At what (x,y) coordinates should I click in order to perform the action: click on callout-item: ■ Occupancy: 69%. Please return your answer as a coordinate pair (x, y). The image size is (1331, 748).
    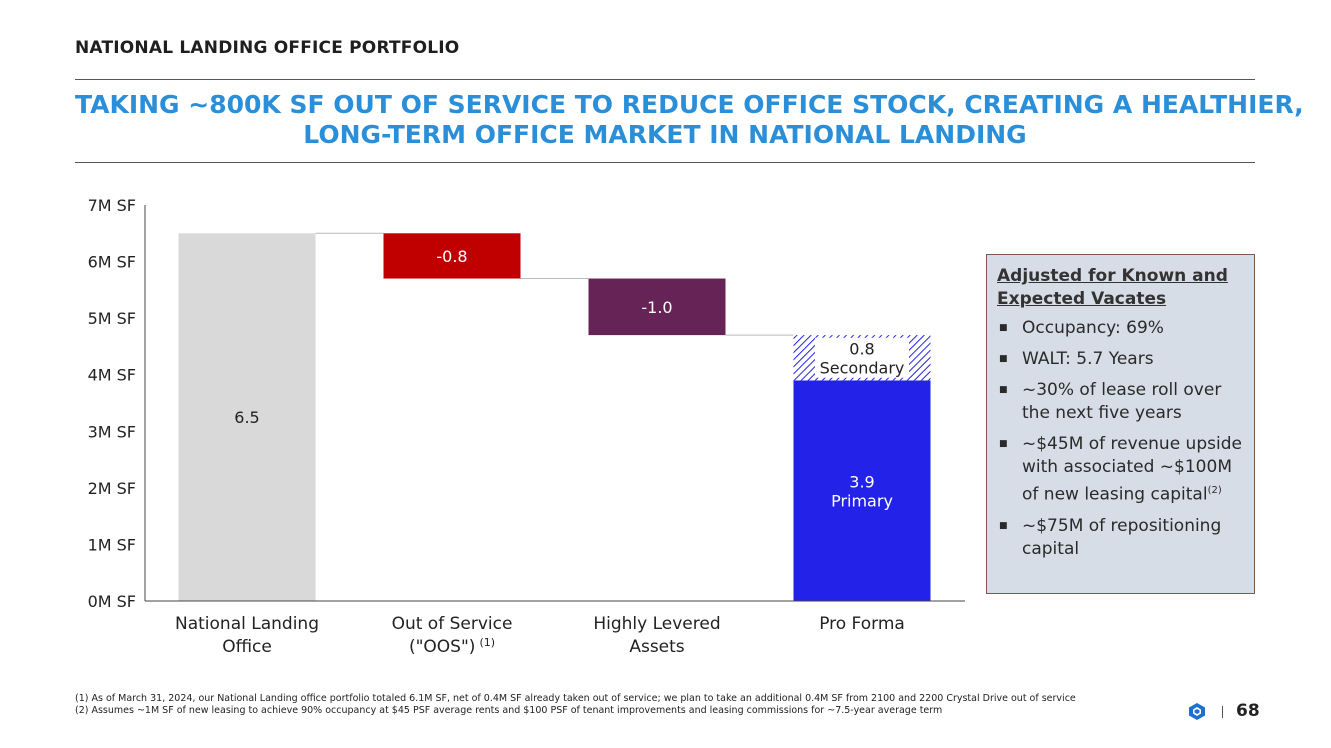
    Looking at the image, I should click on (1119, 328).